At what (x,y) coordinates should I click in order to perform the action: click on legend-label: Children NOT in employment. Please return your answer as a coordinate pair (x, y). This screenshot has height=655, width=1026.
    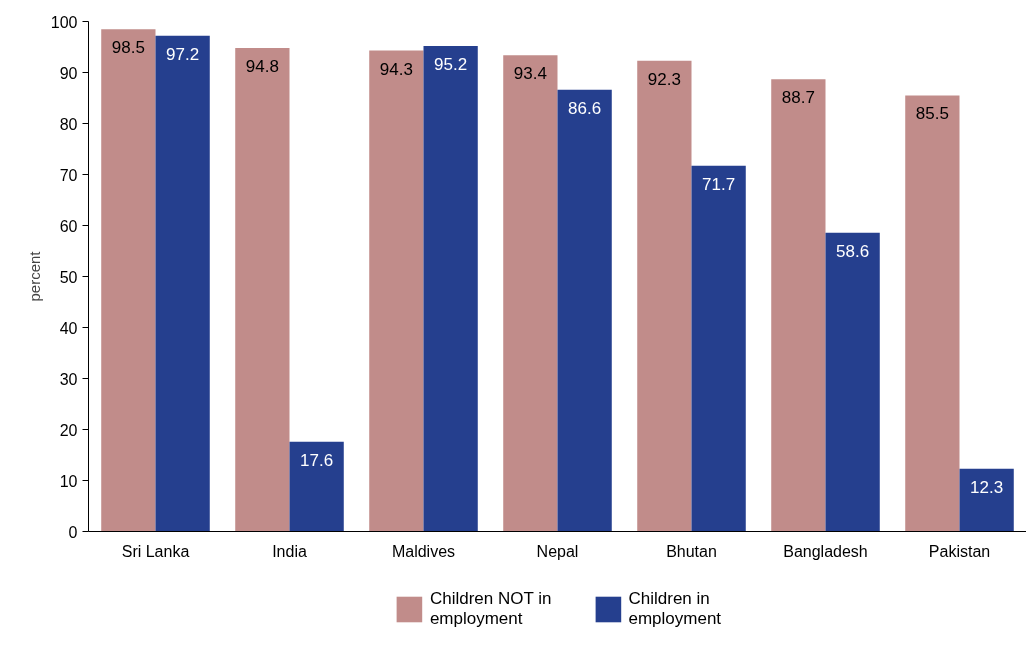
    Looking at the image, I should click on (490, 608).